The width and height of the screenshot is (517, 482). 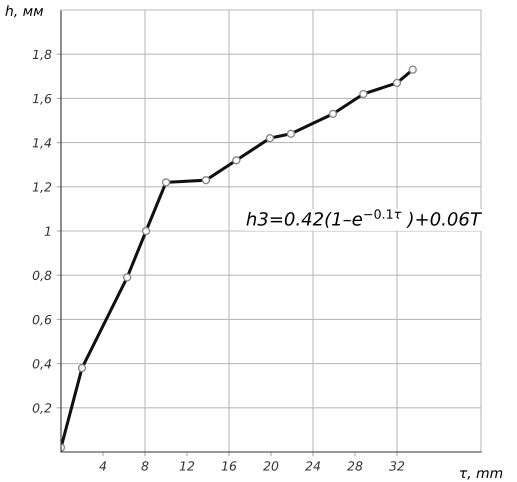 What do you see at coordinates (42, 408) in the screenshot?
I see `y-tick-label: 0,2` at bounding box center [42, 408].